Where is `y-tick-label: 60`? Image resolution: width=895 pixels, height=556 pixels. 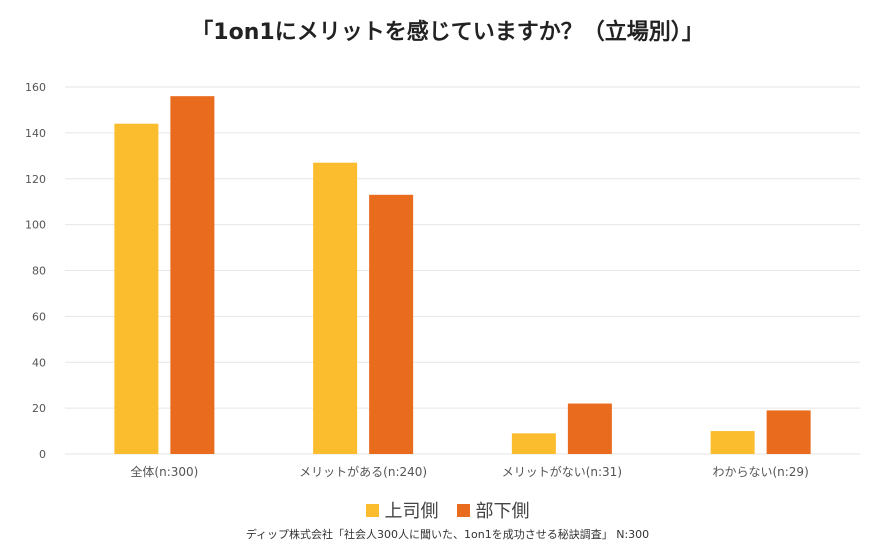 y-tick-label: 60 is located at coordinates (39, 316).